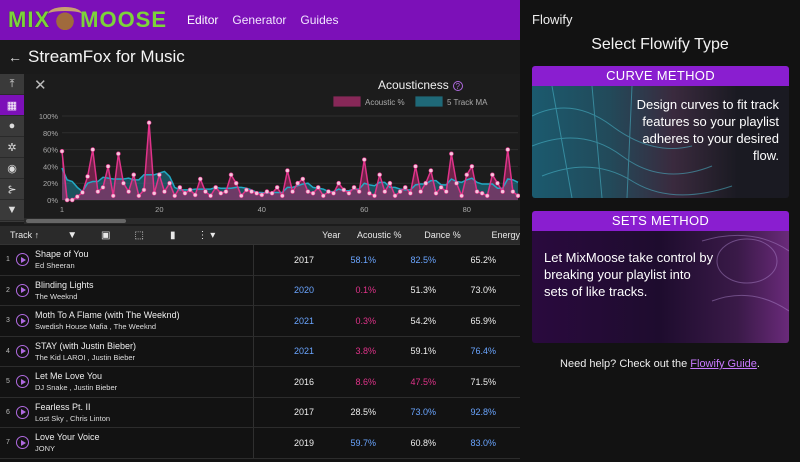 The height and width of the screenshot is (462, 800). Describe the element at coordinates (253, 290) in the screenshot. I see `column-divider` at that location.